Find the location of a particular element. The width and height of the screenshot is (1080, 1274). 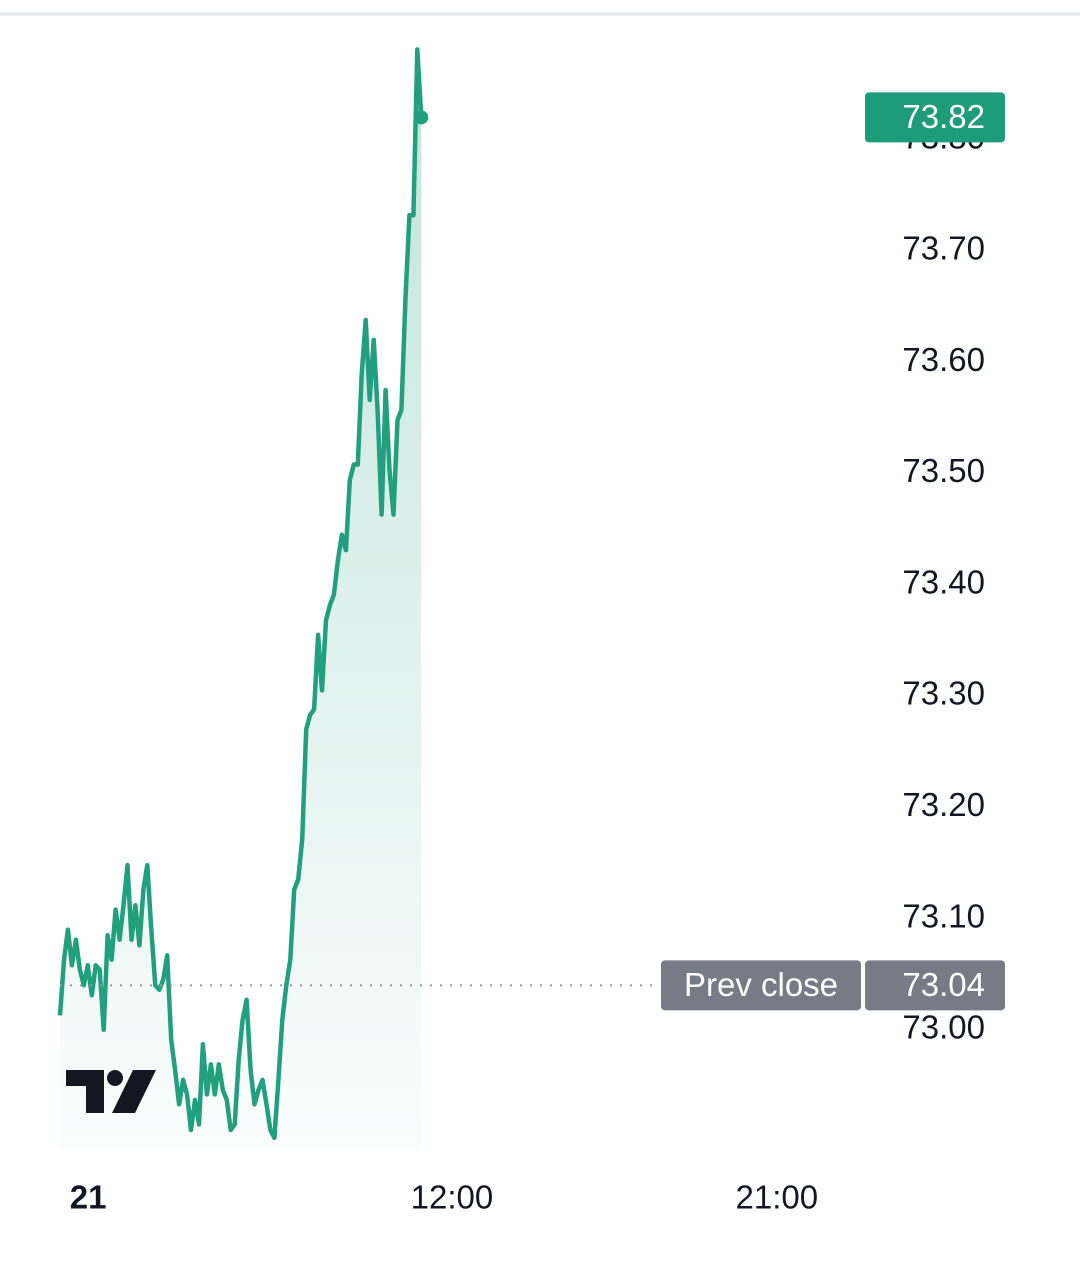

y-tick-label: 73.00 is located at coordinates (943, 1027).